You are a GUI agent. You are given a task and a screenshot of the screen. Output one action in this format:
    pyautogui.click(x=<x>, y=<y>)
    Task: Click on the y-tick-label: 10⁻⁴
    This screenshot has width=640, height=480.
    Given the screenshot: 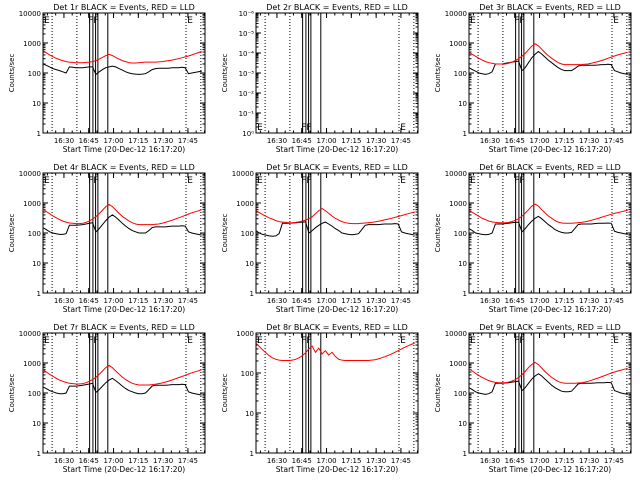 What is the action you would take?
    pyautogui.click(x=247, y=54)
    